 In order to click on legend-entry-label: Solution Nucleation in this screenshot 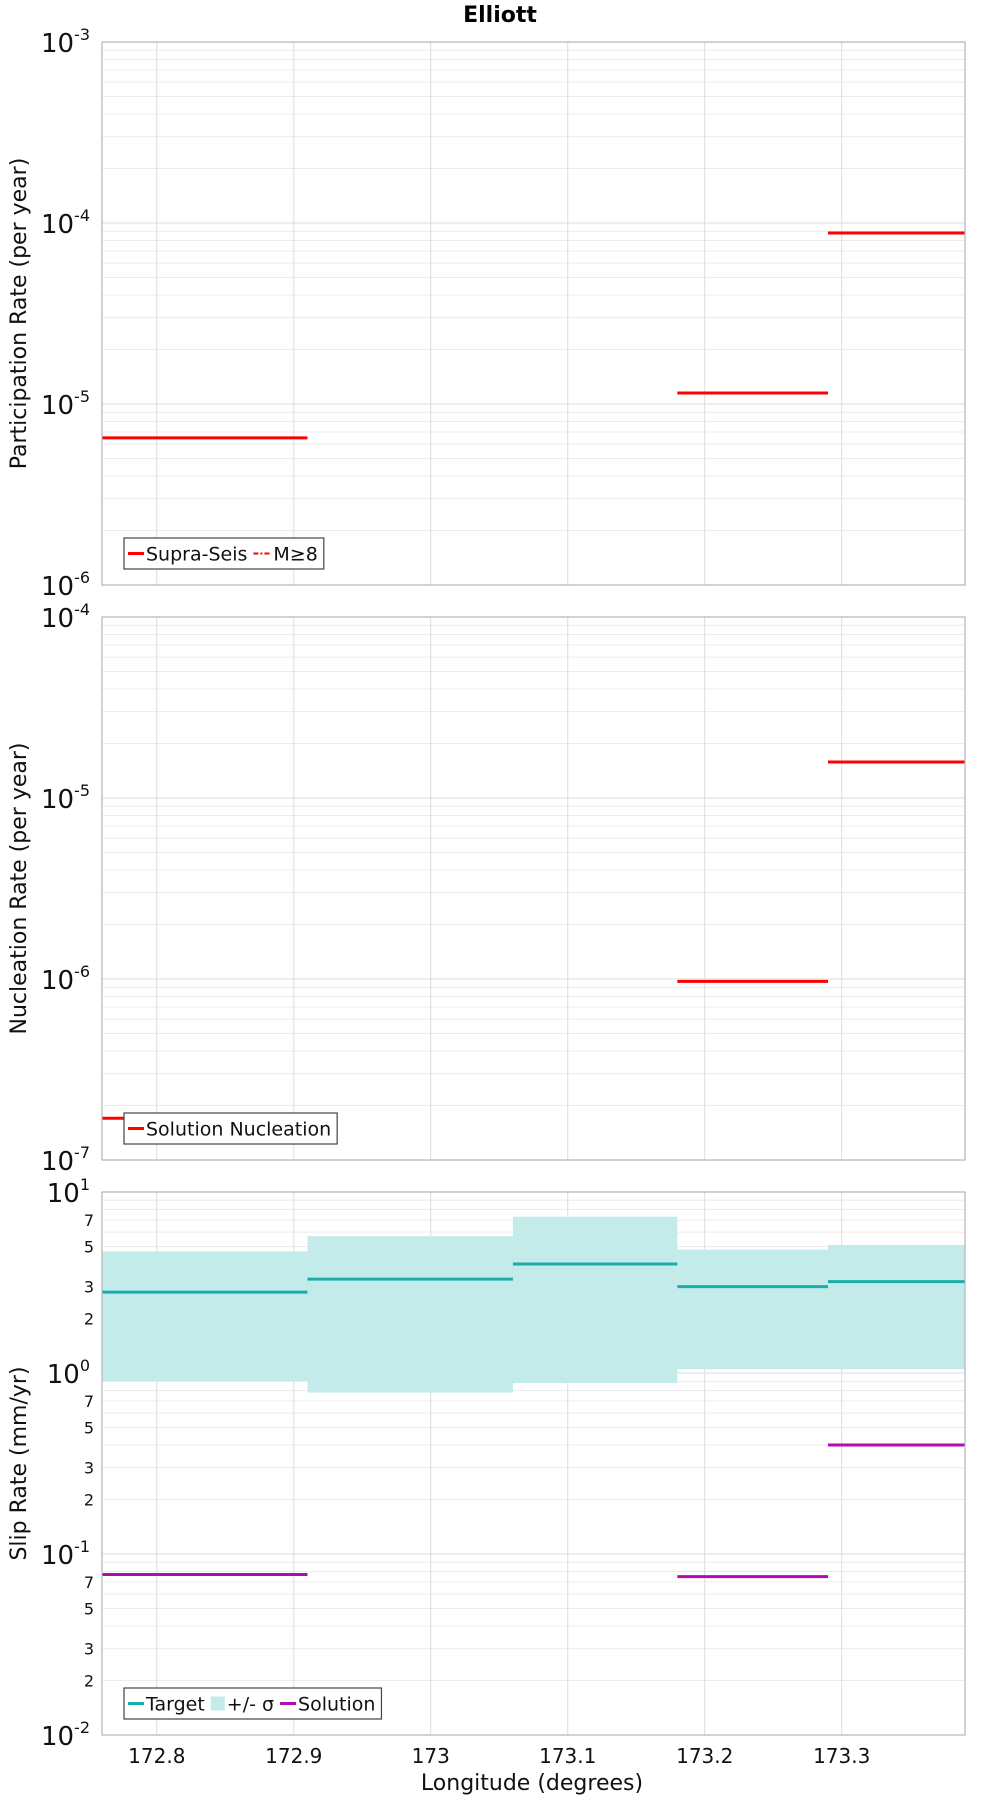, I will do `click(238, 1130)`.